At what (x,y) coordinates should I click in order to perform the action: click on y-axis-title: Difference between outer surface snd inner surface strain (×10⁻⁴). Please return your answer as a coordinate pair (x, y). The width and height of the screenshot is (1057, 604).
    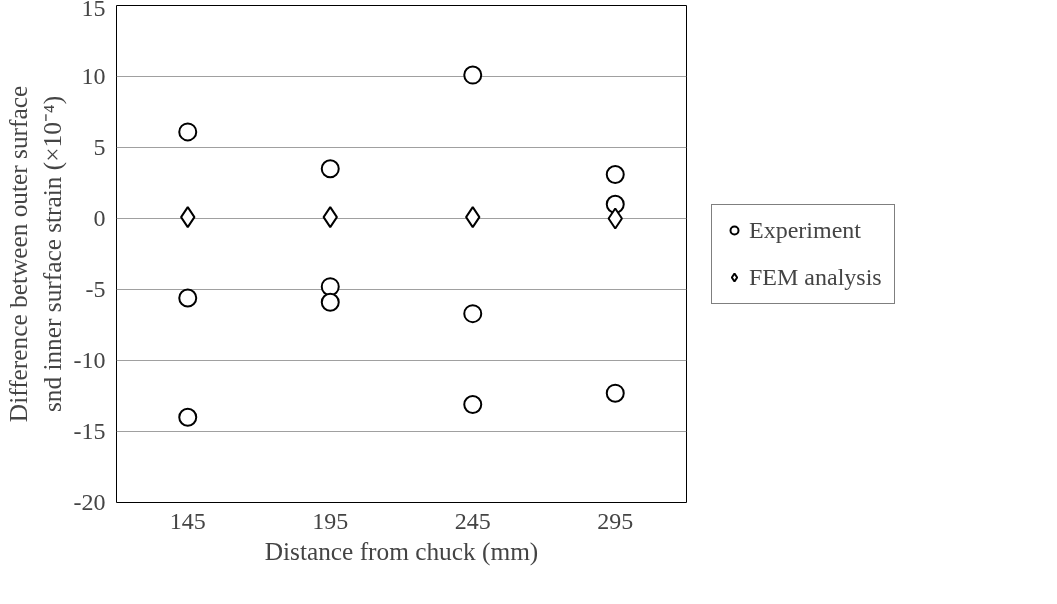
    Looking at the image, I should click on (35, 254).